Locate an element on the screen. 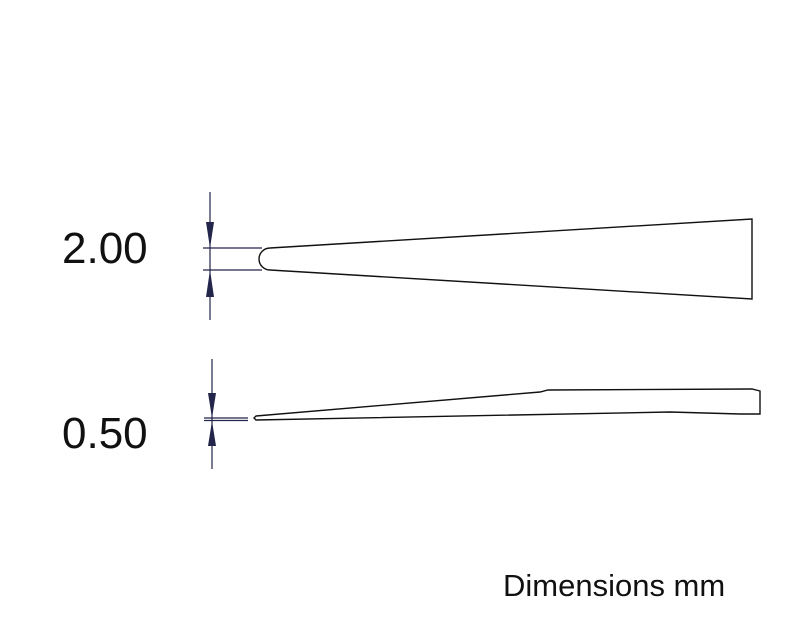  side-view-dimension is located at coordinates (226, 414).